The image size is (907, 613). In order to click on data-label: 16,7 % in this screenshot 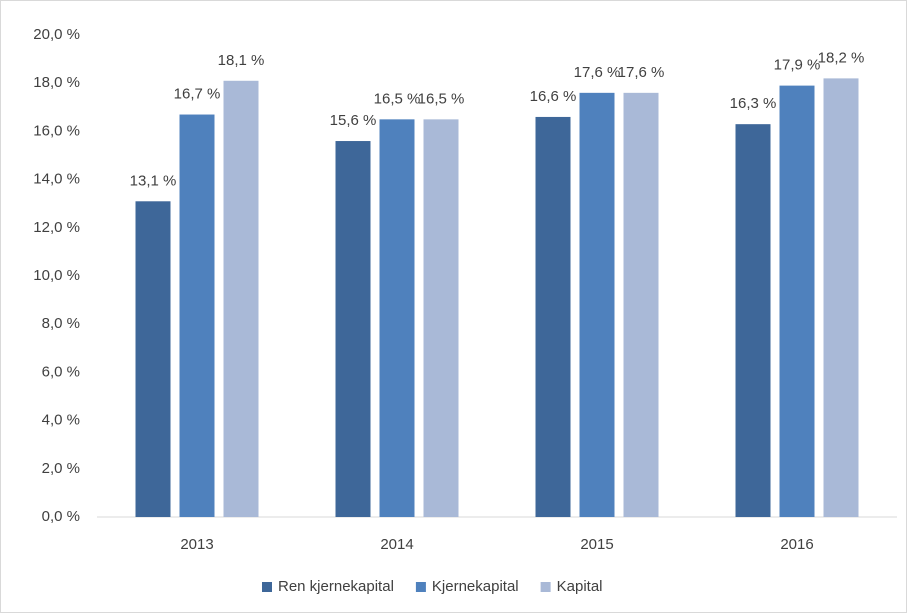, I will do `click(197, 93)`.